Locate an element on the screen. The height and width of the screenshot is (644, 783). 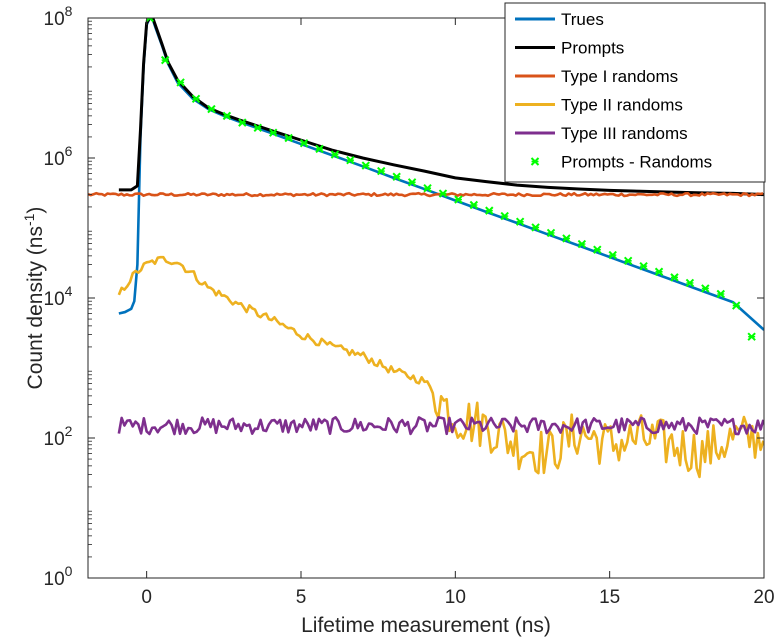
legend-item-type-ii-randoms: Type II randoms is located at coordinates (599, 105).